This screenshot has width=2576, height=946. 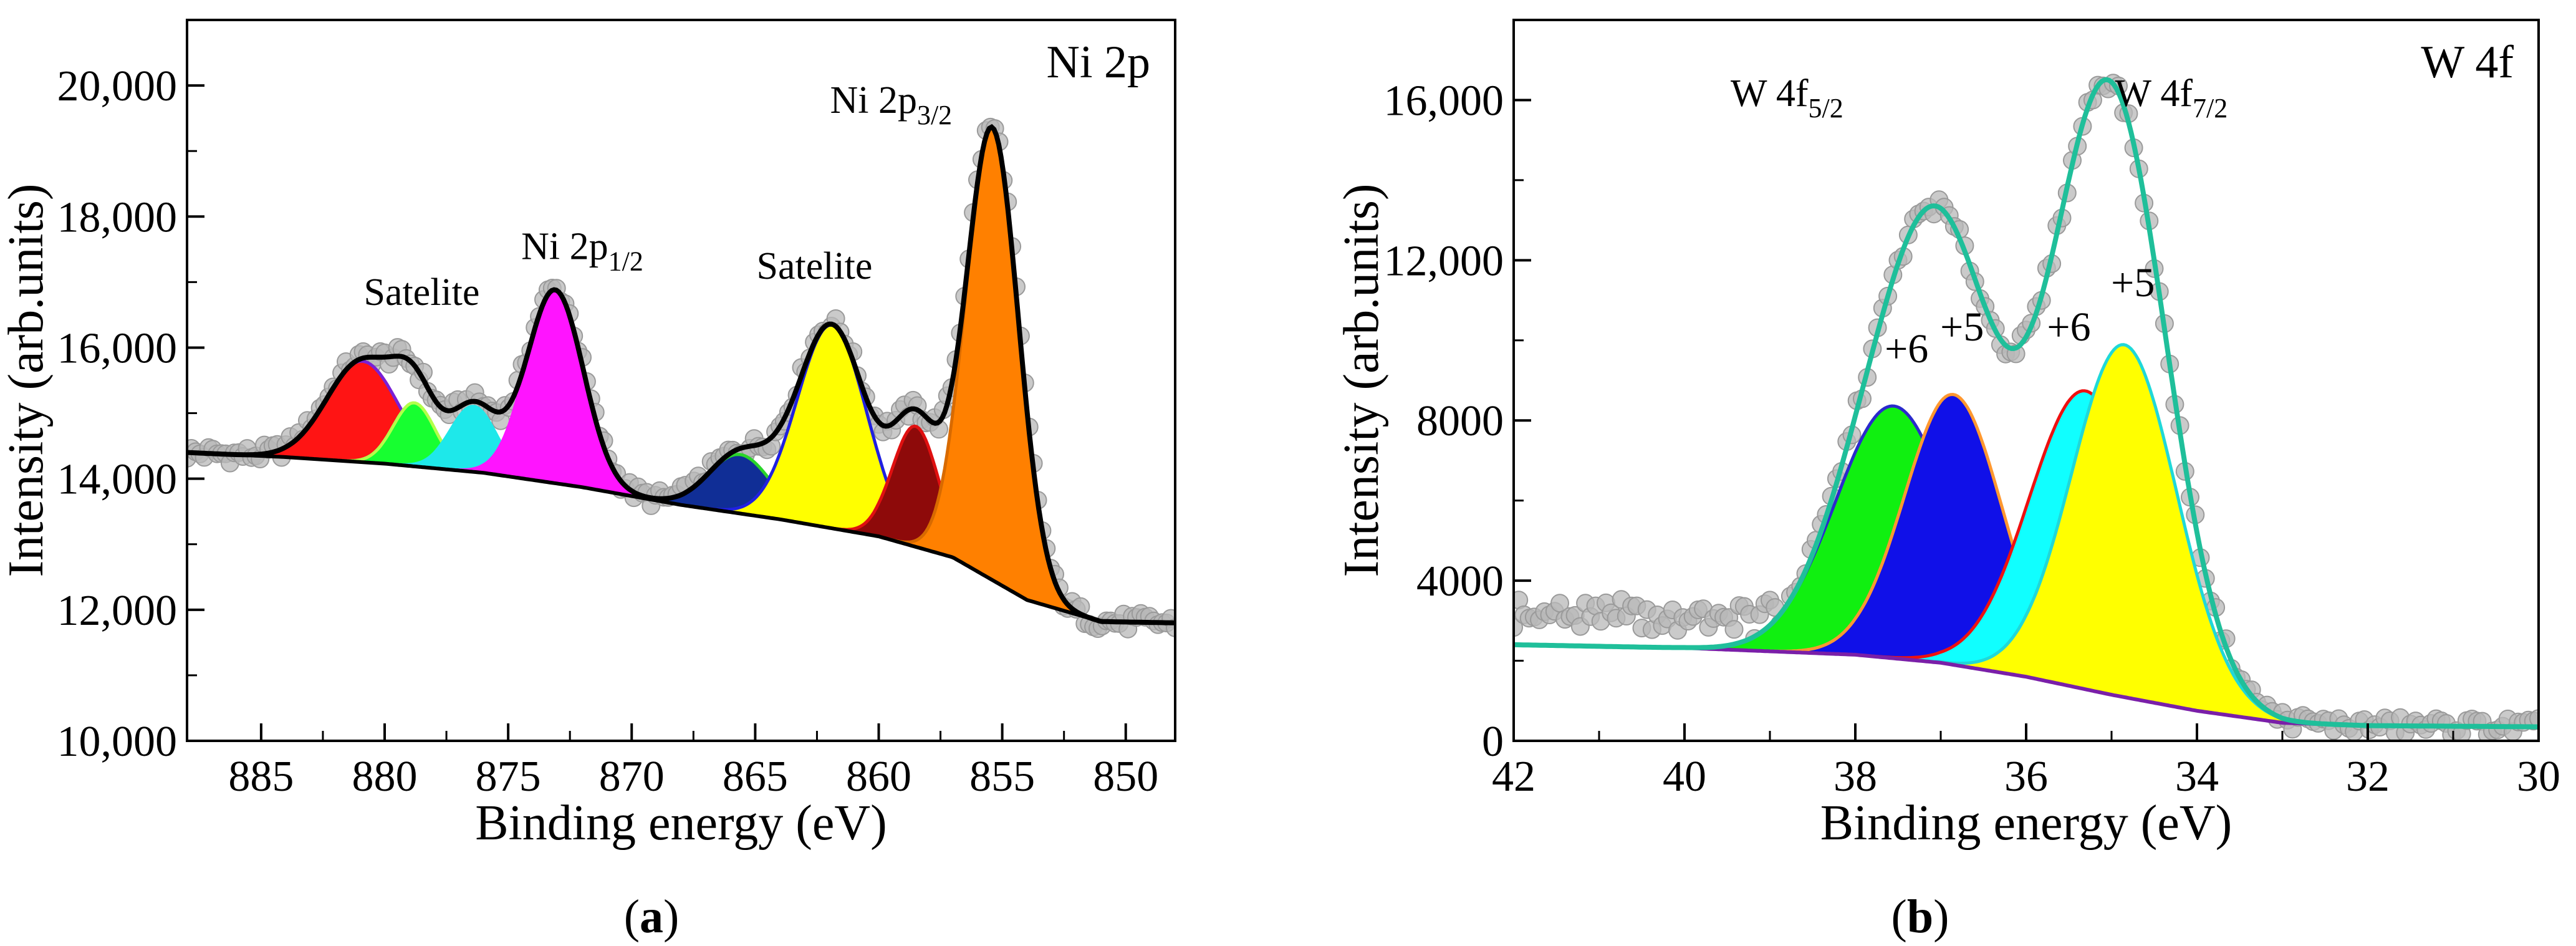 I want to click on background-line, so click(x=681, y=537).